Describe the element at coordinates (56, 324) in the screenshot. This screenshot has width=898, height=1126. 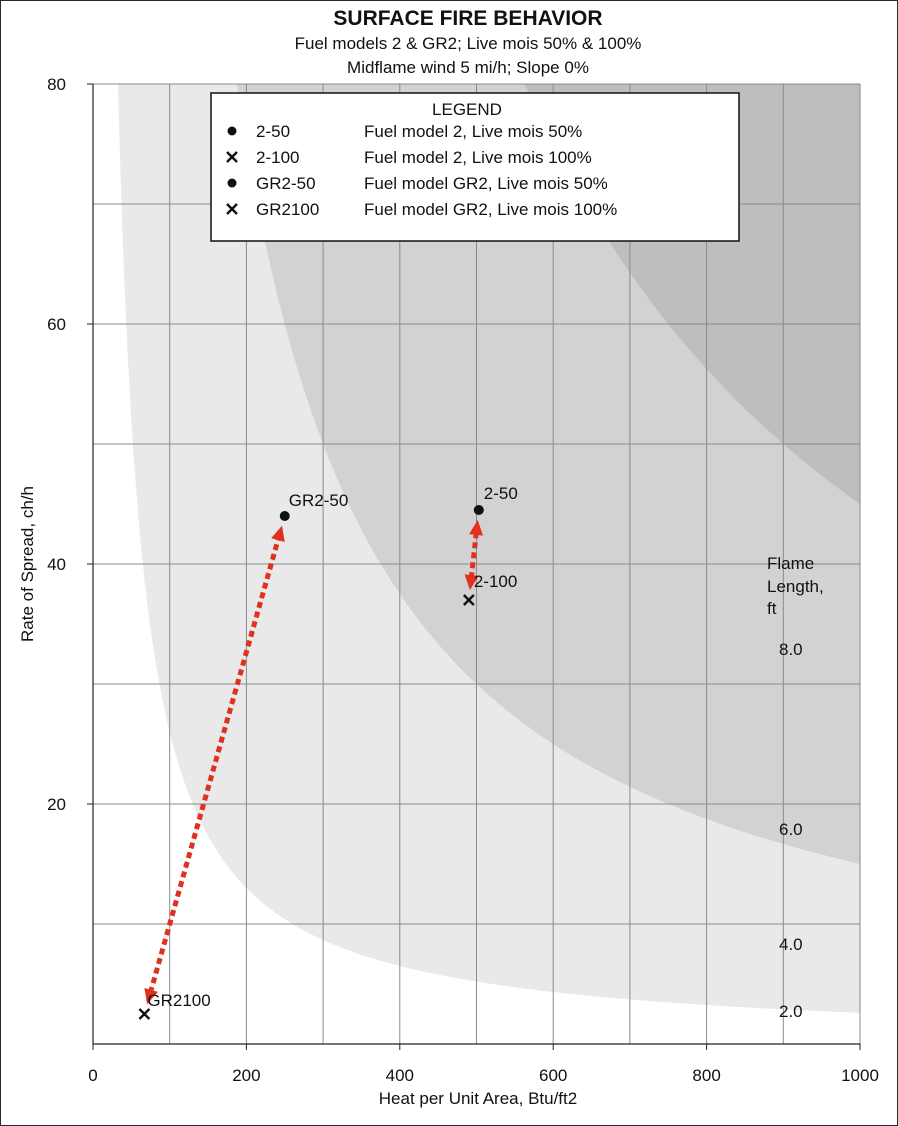
I see `y-tick-label: 60` at that location.